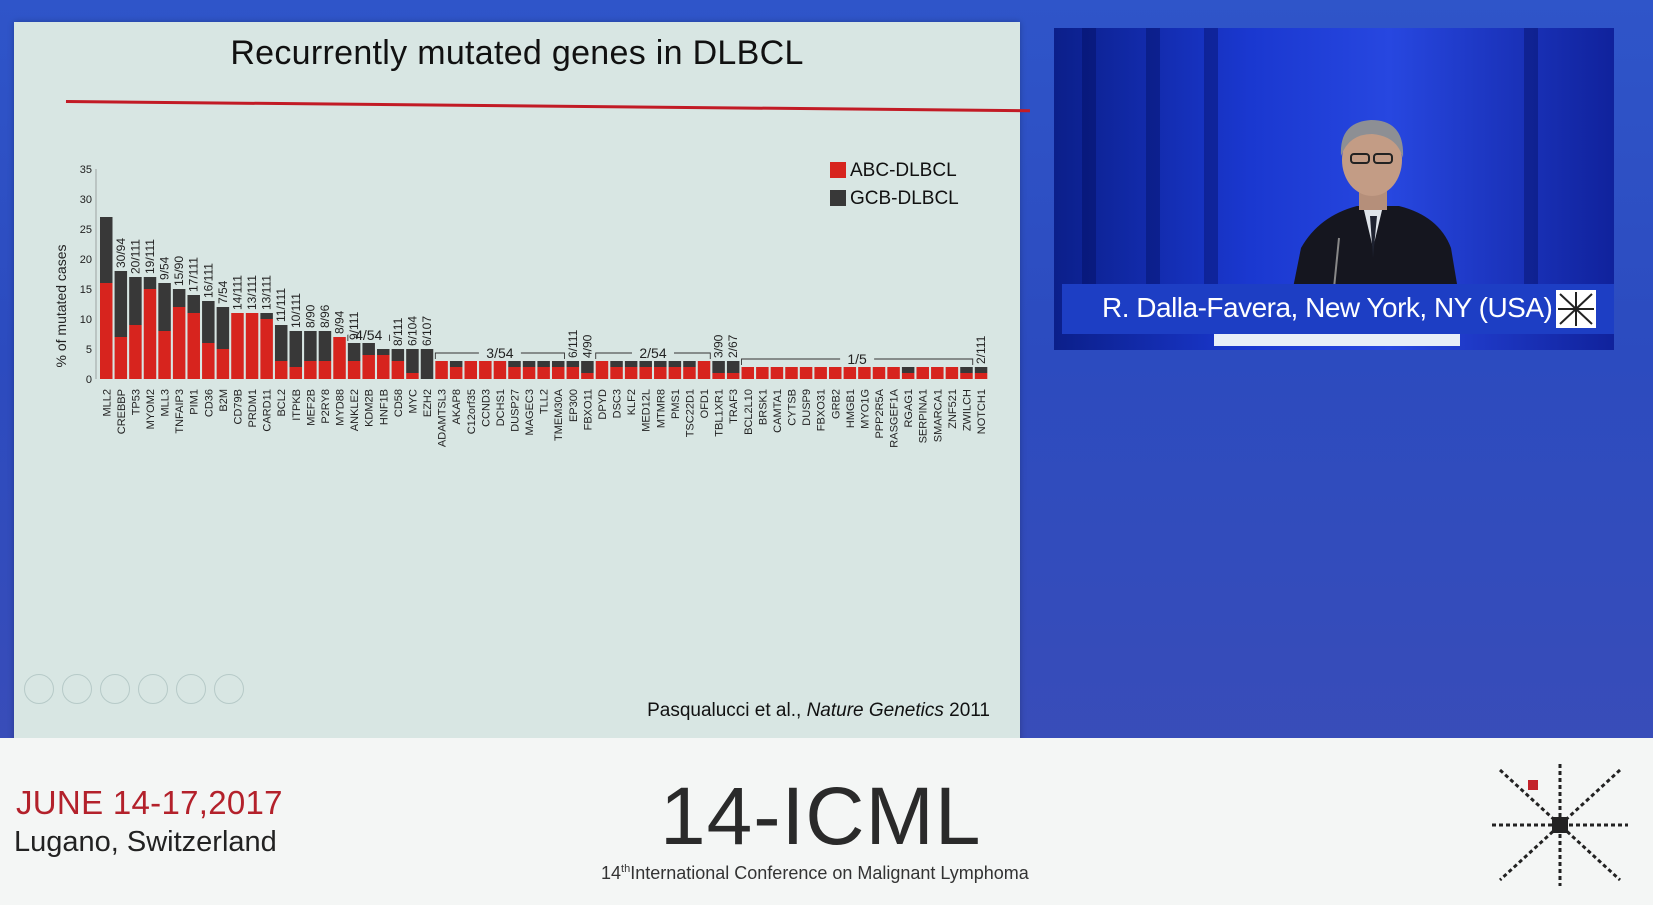  I want to click on pen-icon, so click(115, 689).